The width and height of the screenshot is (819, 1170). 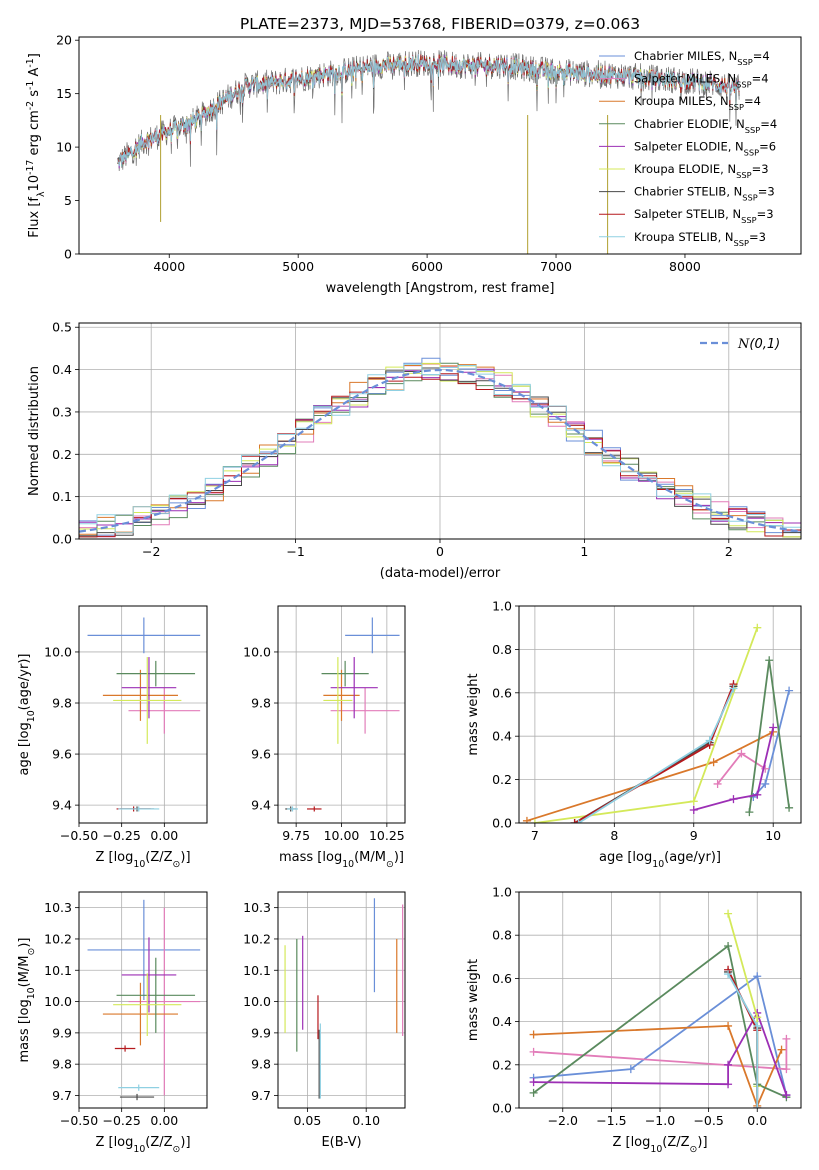 What do you see at coordinates (257, 907) in the screenshot?
I see `y-tick-label: 10.3` at bounding box center [257, 907].